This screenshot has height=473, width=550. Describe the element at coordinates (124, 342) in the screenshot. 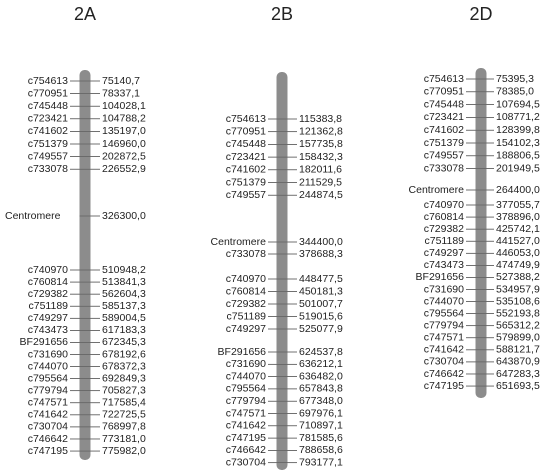

I see `marker-position: 672345,3` at that location.